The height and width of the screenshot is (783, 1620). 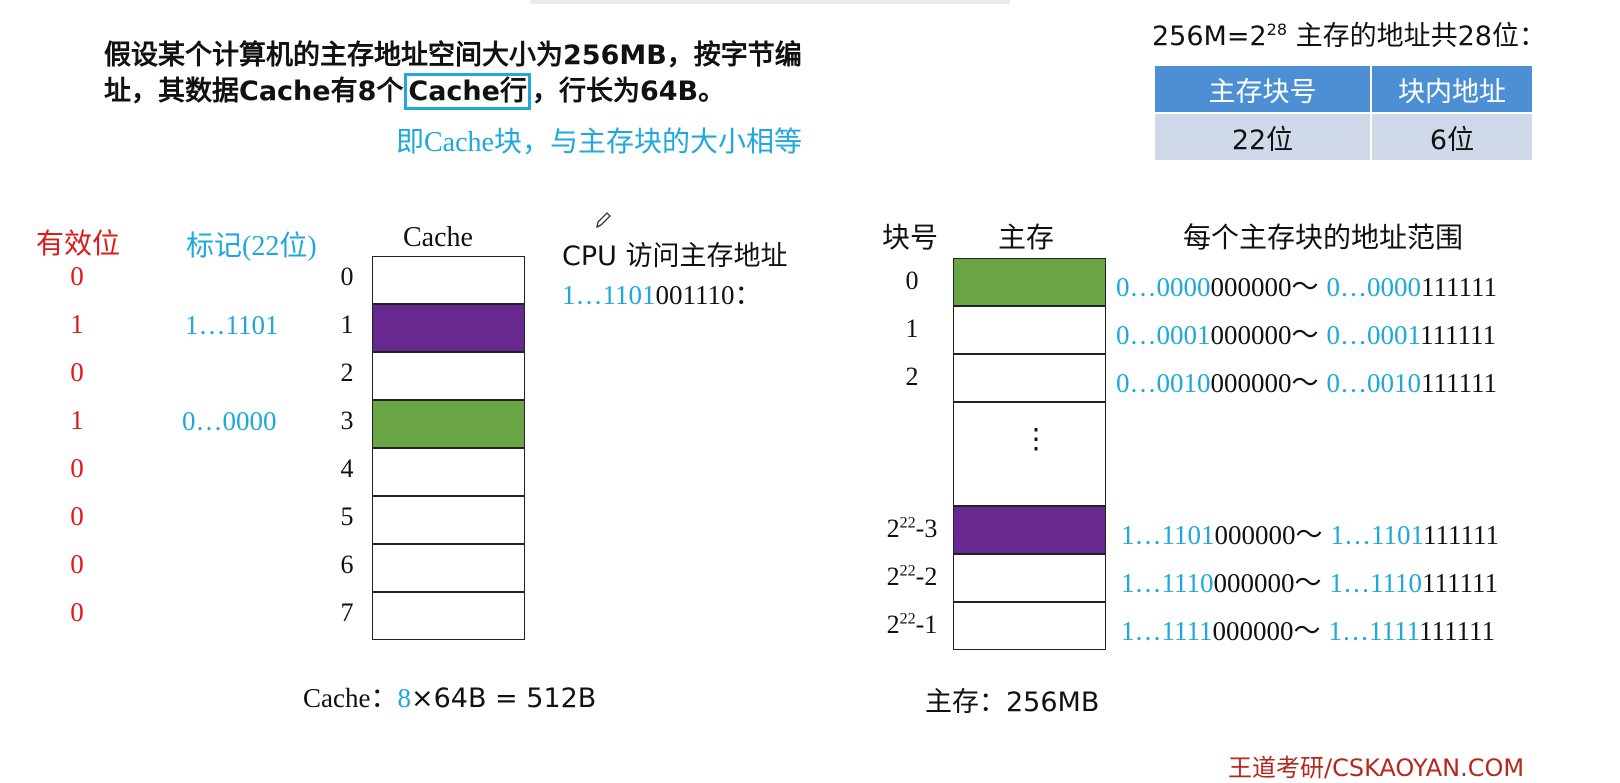 What do you see at coordinates (1309, 580) in the screenshot?
I see `block-address-range: 1…1110000000～ 1…1110111111` at bounding box center [1309, 580].